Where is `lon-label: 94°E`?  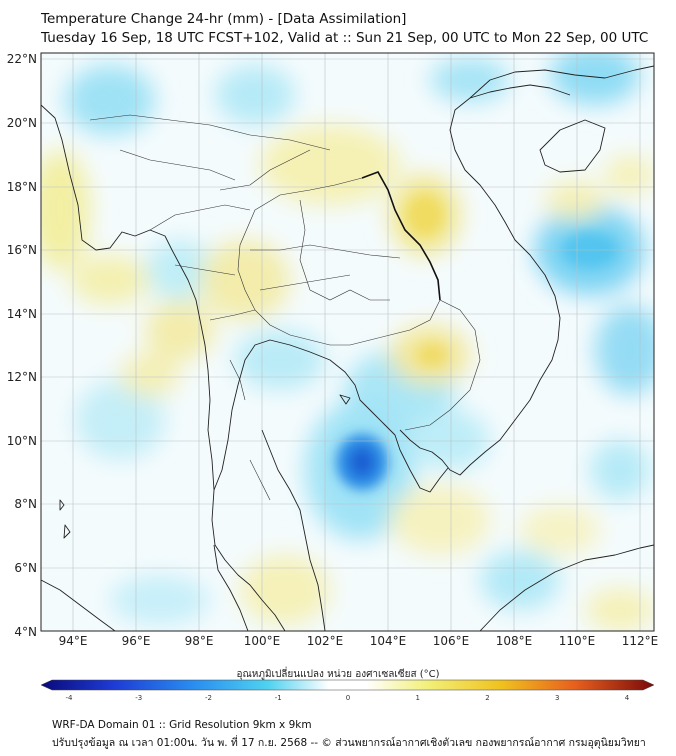
lon-label: 94°E is located at coordinates (73, 641).